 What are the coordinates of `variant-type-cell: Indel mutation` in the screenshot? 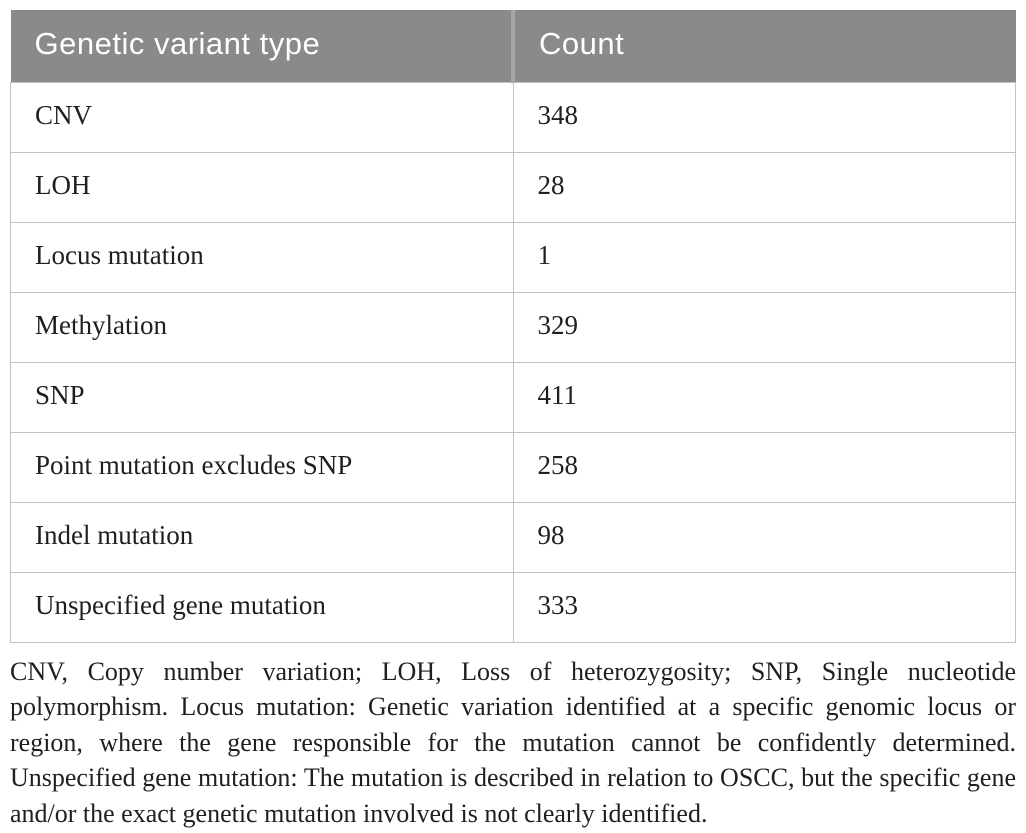 It's located at (262, 537).